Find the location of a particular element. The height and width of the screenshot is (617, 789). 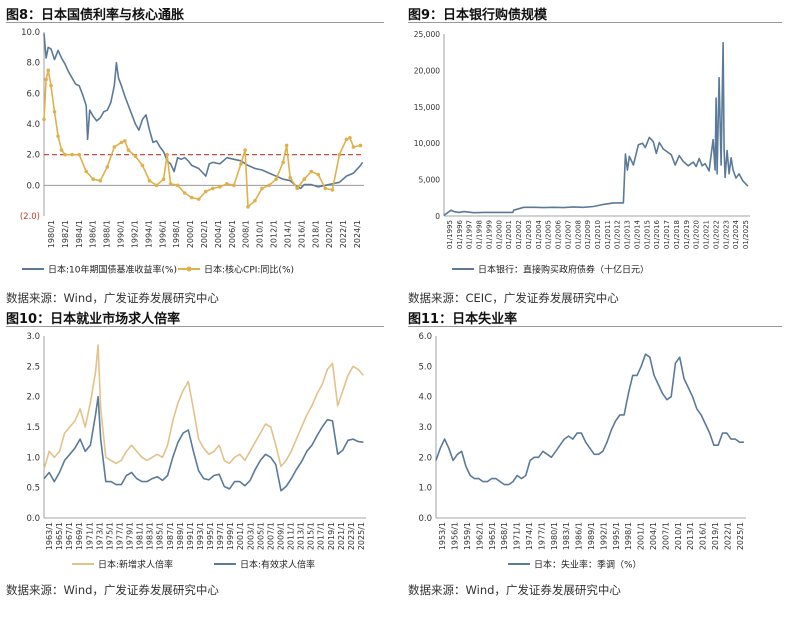

x-tick-label: 2003/1 is located at coordinates (250, 536).